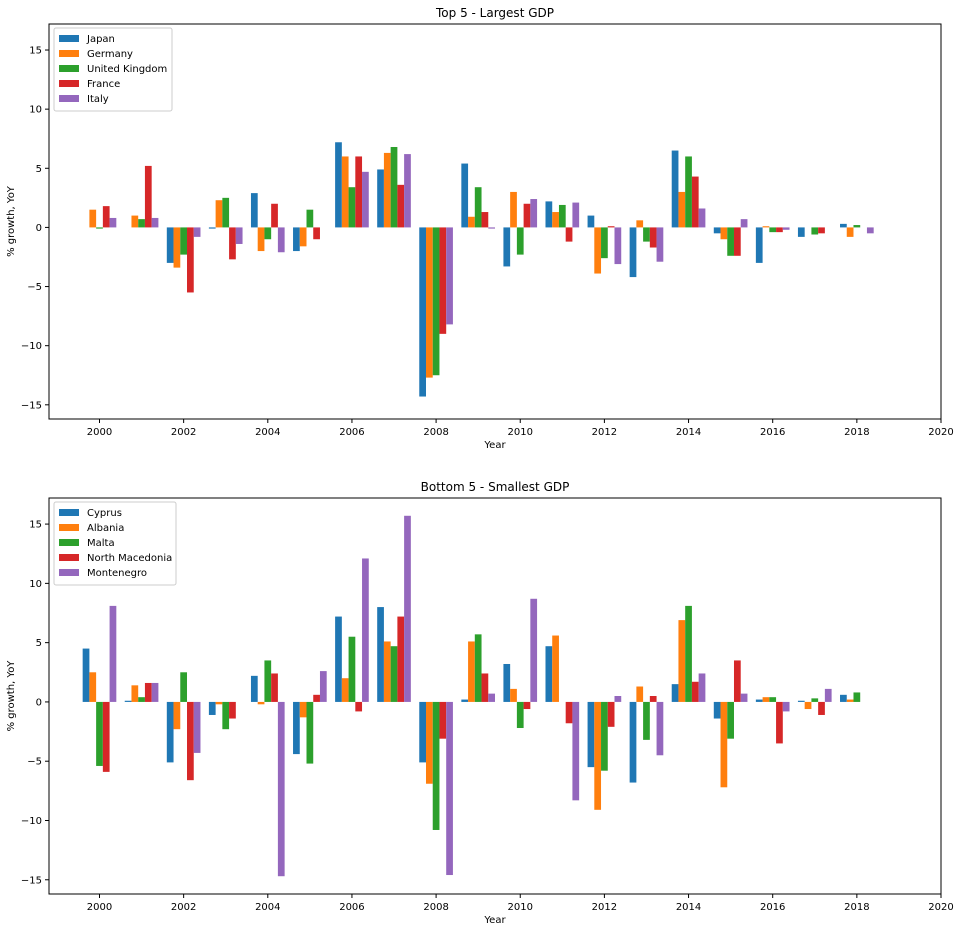 Image resolution: width=961 pixels, height=931 pixels. What do you see at coordinates (31, 821) in the screenshot?
I see `y-tick-label: −10` at bounding box center [31, 821].